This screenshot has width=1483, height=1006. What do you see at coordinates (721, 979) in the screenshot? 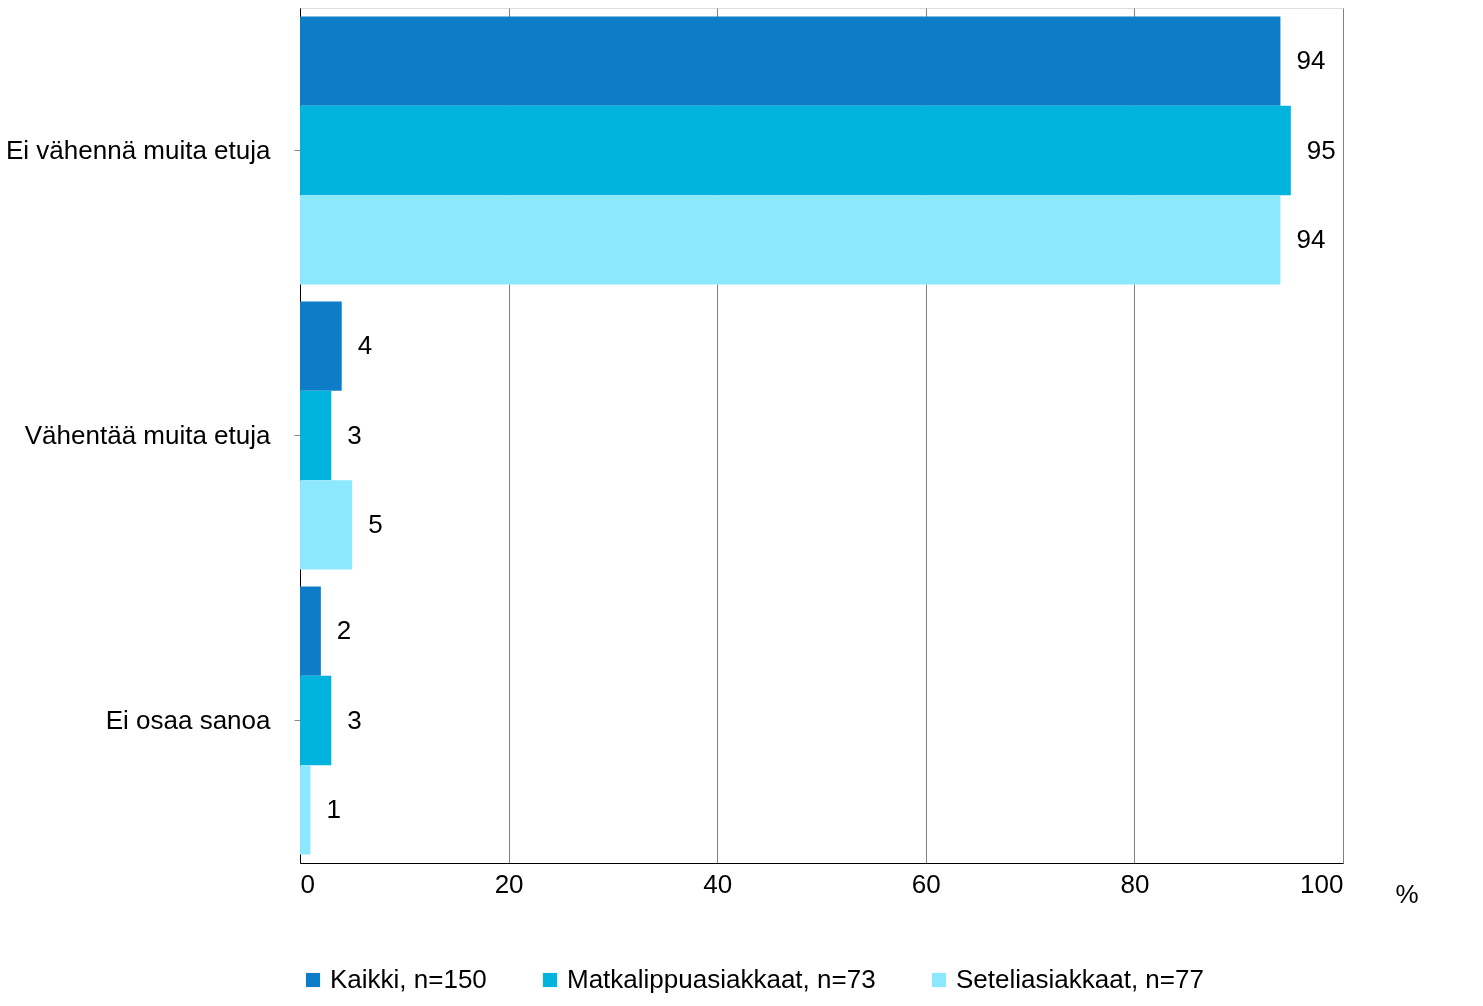
I see `legend-label: Matkalippuasiakkaat, n=73` at bounding box center [721, 979].